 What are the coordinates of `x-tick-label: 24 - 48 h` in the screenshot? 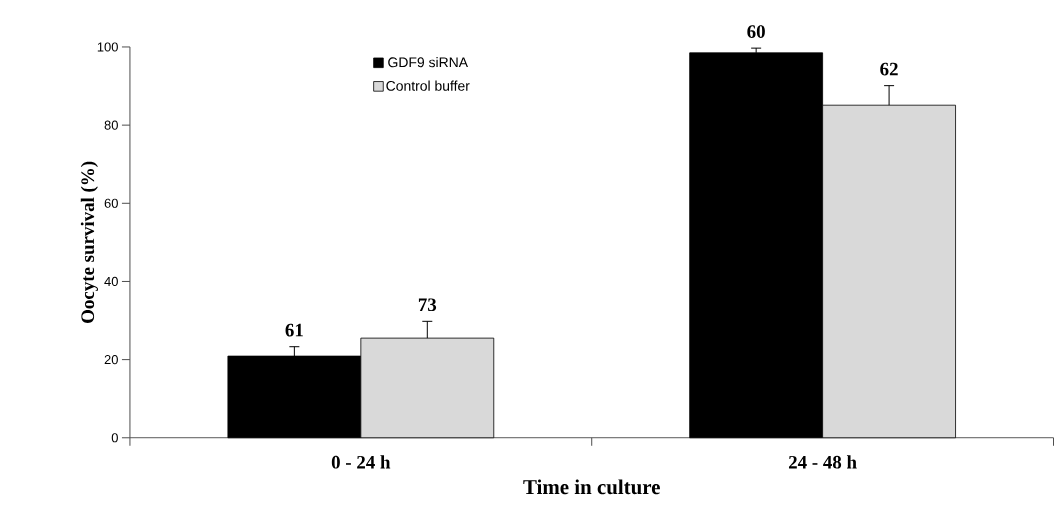 It's located at (822, 462).